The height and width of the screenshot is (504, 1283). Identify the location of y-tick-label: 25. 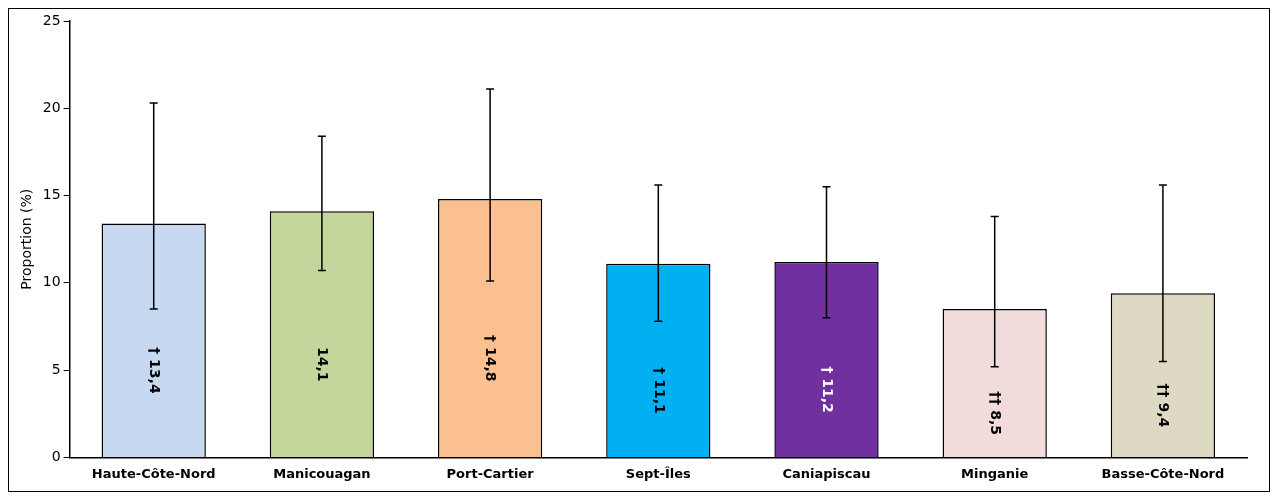
(51, 19).